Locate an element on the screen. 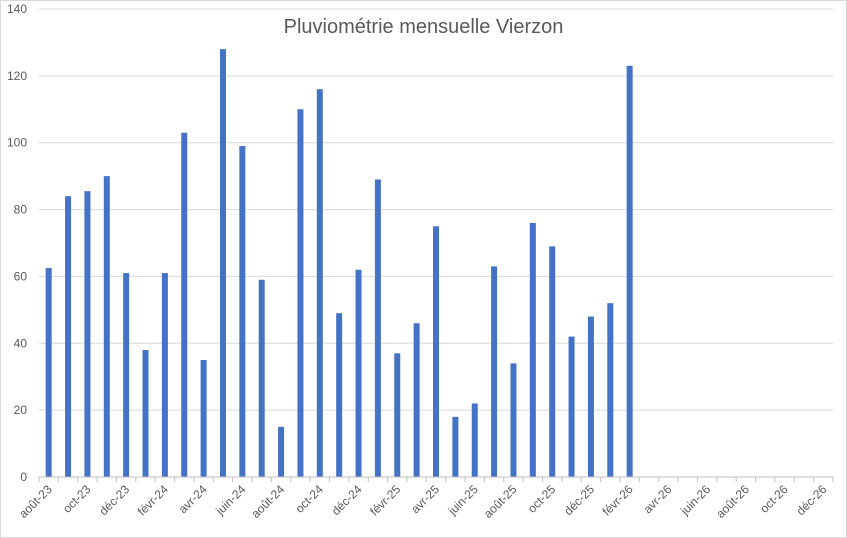  y-tick-label: 80 is located at coordinates (21, 210).